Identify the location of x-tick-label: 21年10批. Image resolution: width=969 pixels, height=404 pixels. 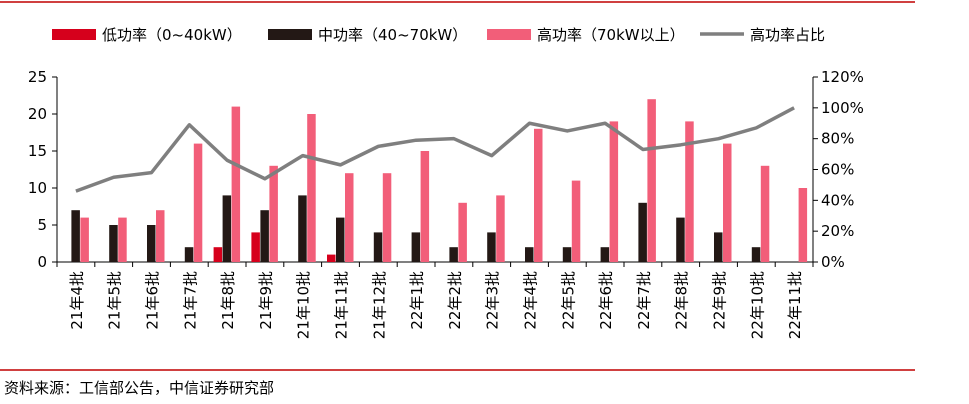
(304, 305).